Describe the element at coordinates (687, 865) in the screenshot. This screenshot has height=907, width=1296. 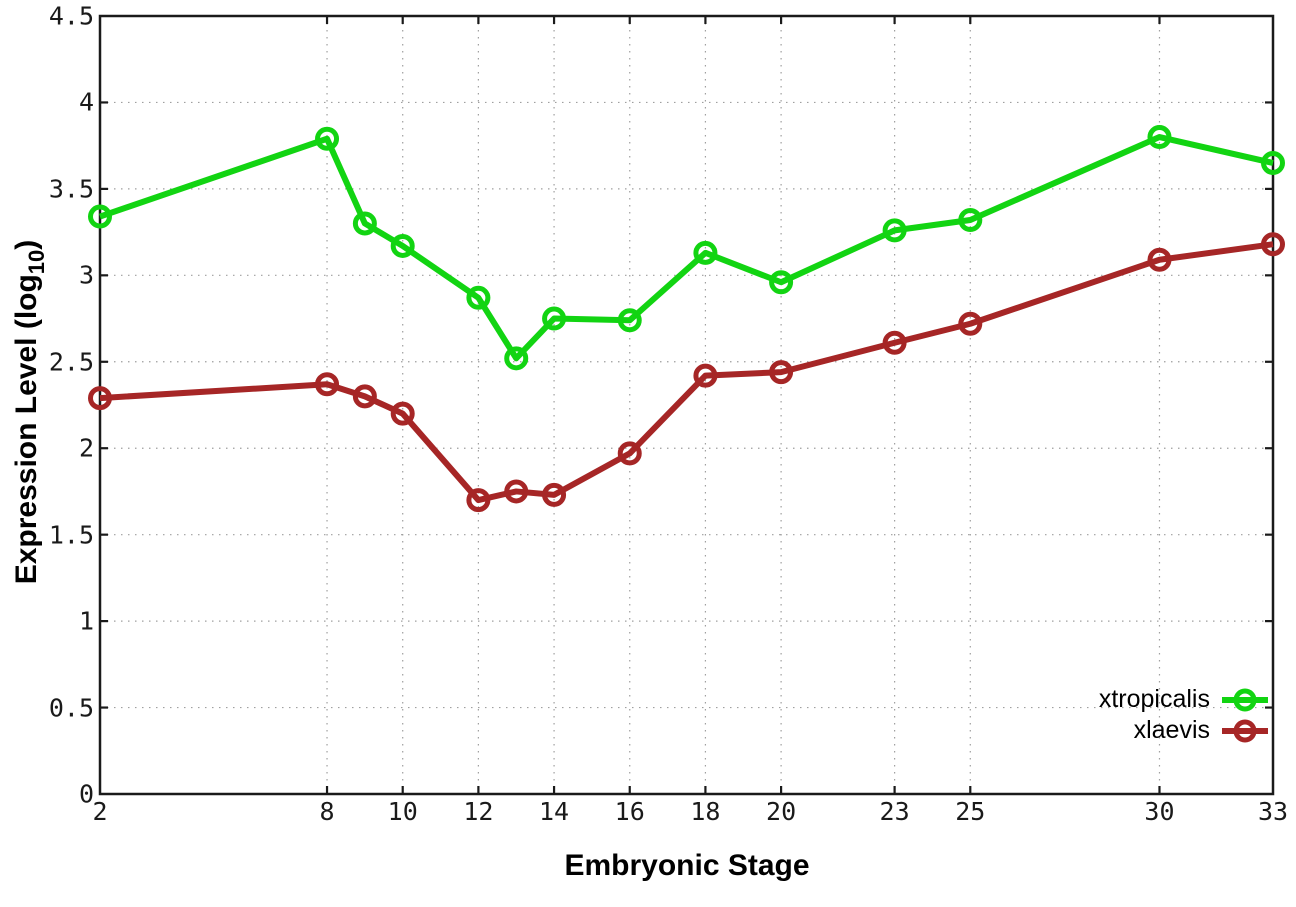
I see `x-axis-title: Embryonic Stage` at that location.